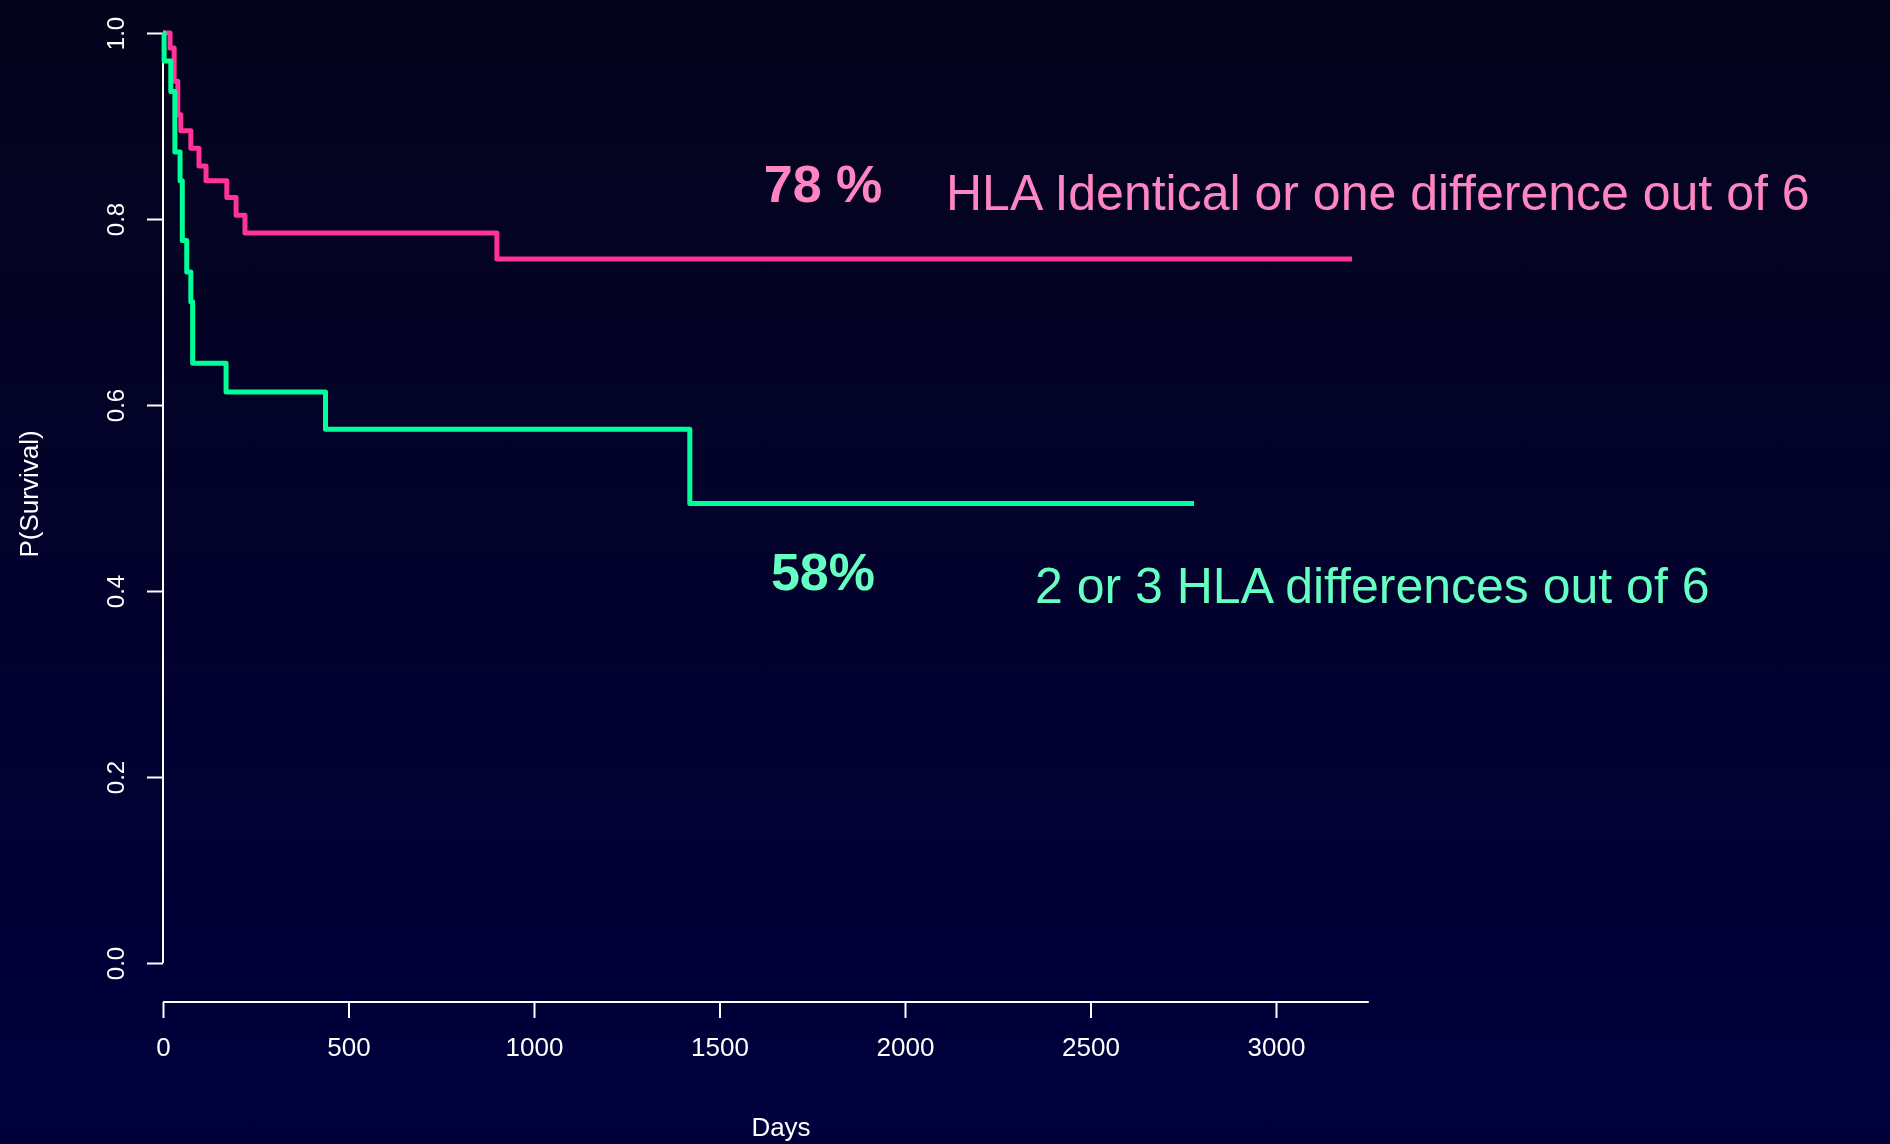  I want to click on y-tick-label: 0.0, so click(116, 963).